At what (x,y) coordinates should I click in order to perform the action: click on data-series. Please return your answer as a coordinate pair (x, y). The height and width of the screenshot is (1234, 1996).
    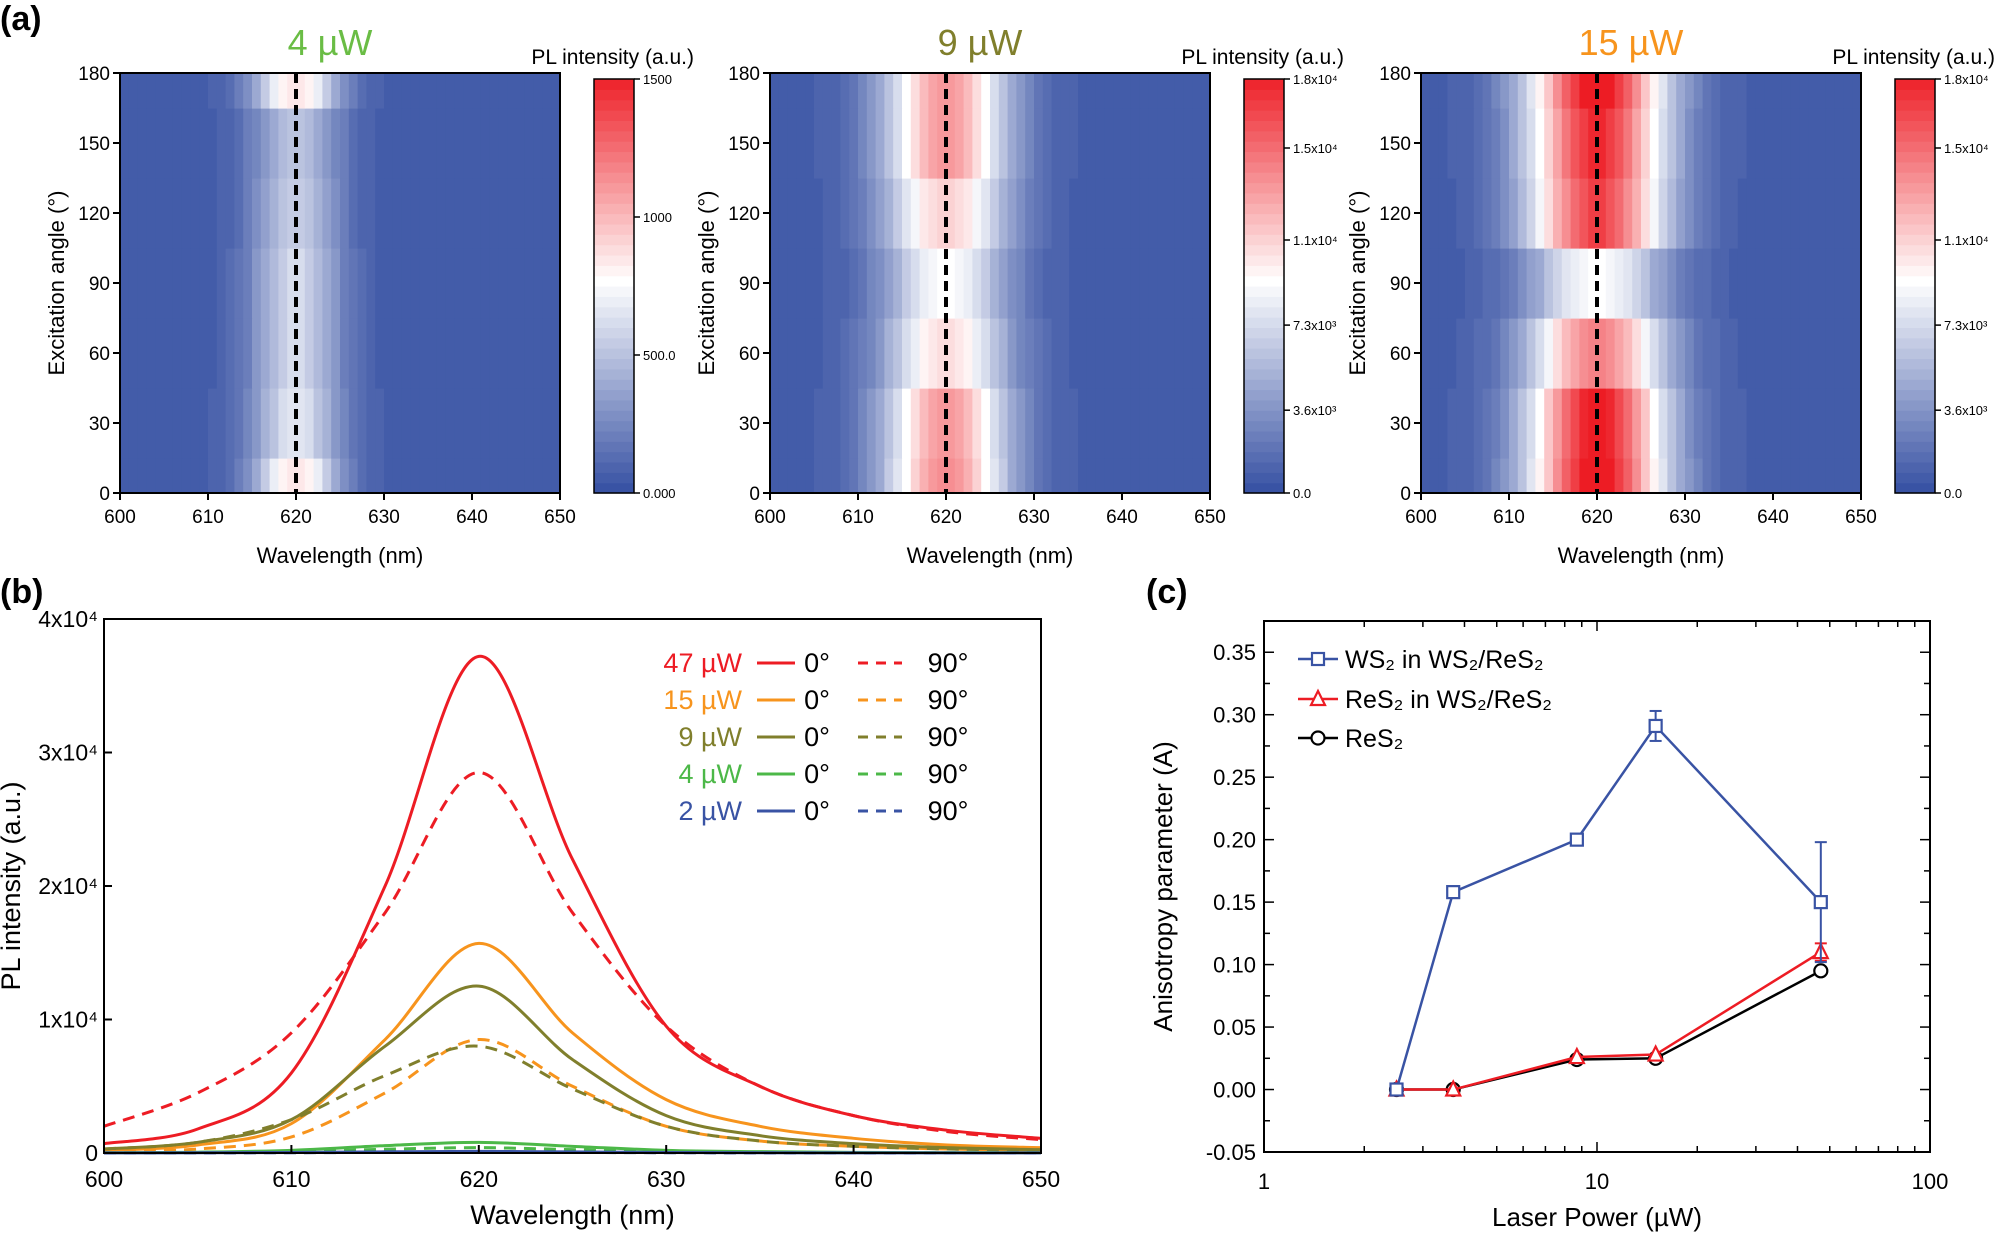
    Looking at the image, I should click on (1608, 903).